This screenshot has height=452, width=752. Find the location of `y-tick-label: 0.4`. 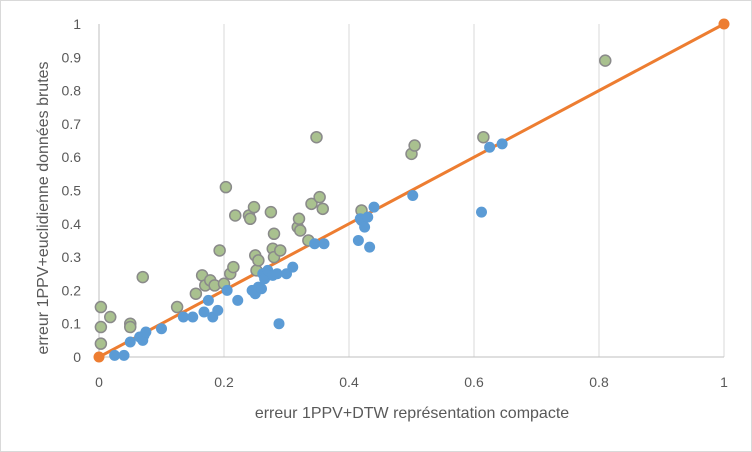

y-tick-label: 0.4 is located at coordinates (72, 224).